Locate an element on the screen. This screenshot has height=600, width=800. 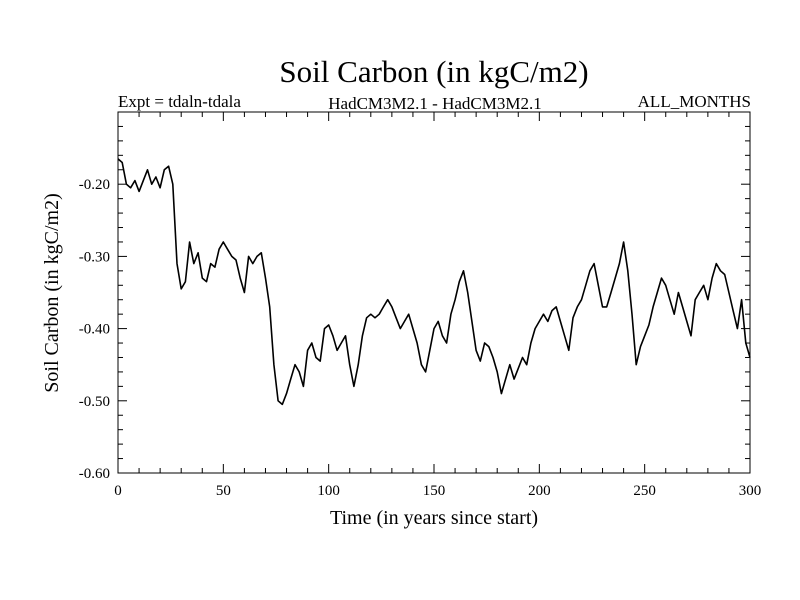
y-axis-label: Soil Carbon (in kgC/m2) is located at coordinates (52, 292).